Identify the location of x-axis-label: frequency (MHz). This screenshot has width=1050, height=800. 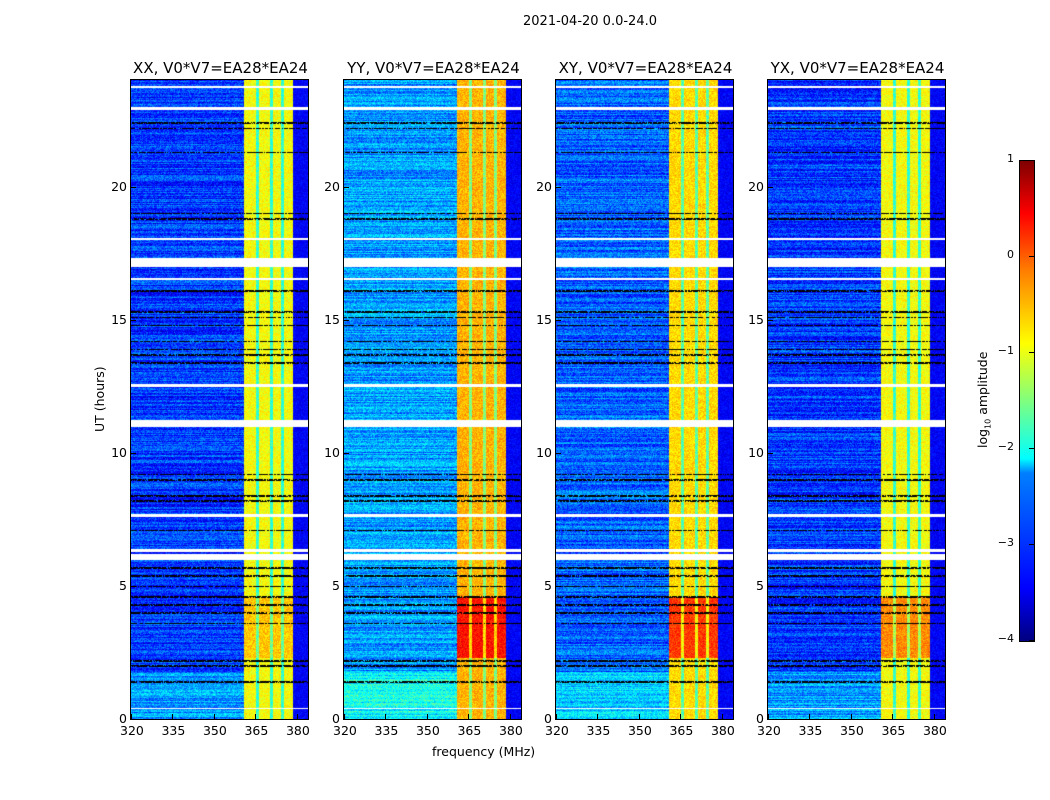
(484, 751).